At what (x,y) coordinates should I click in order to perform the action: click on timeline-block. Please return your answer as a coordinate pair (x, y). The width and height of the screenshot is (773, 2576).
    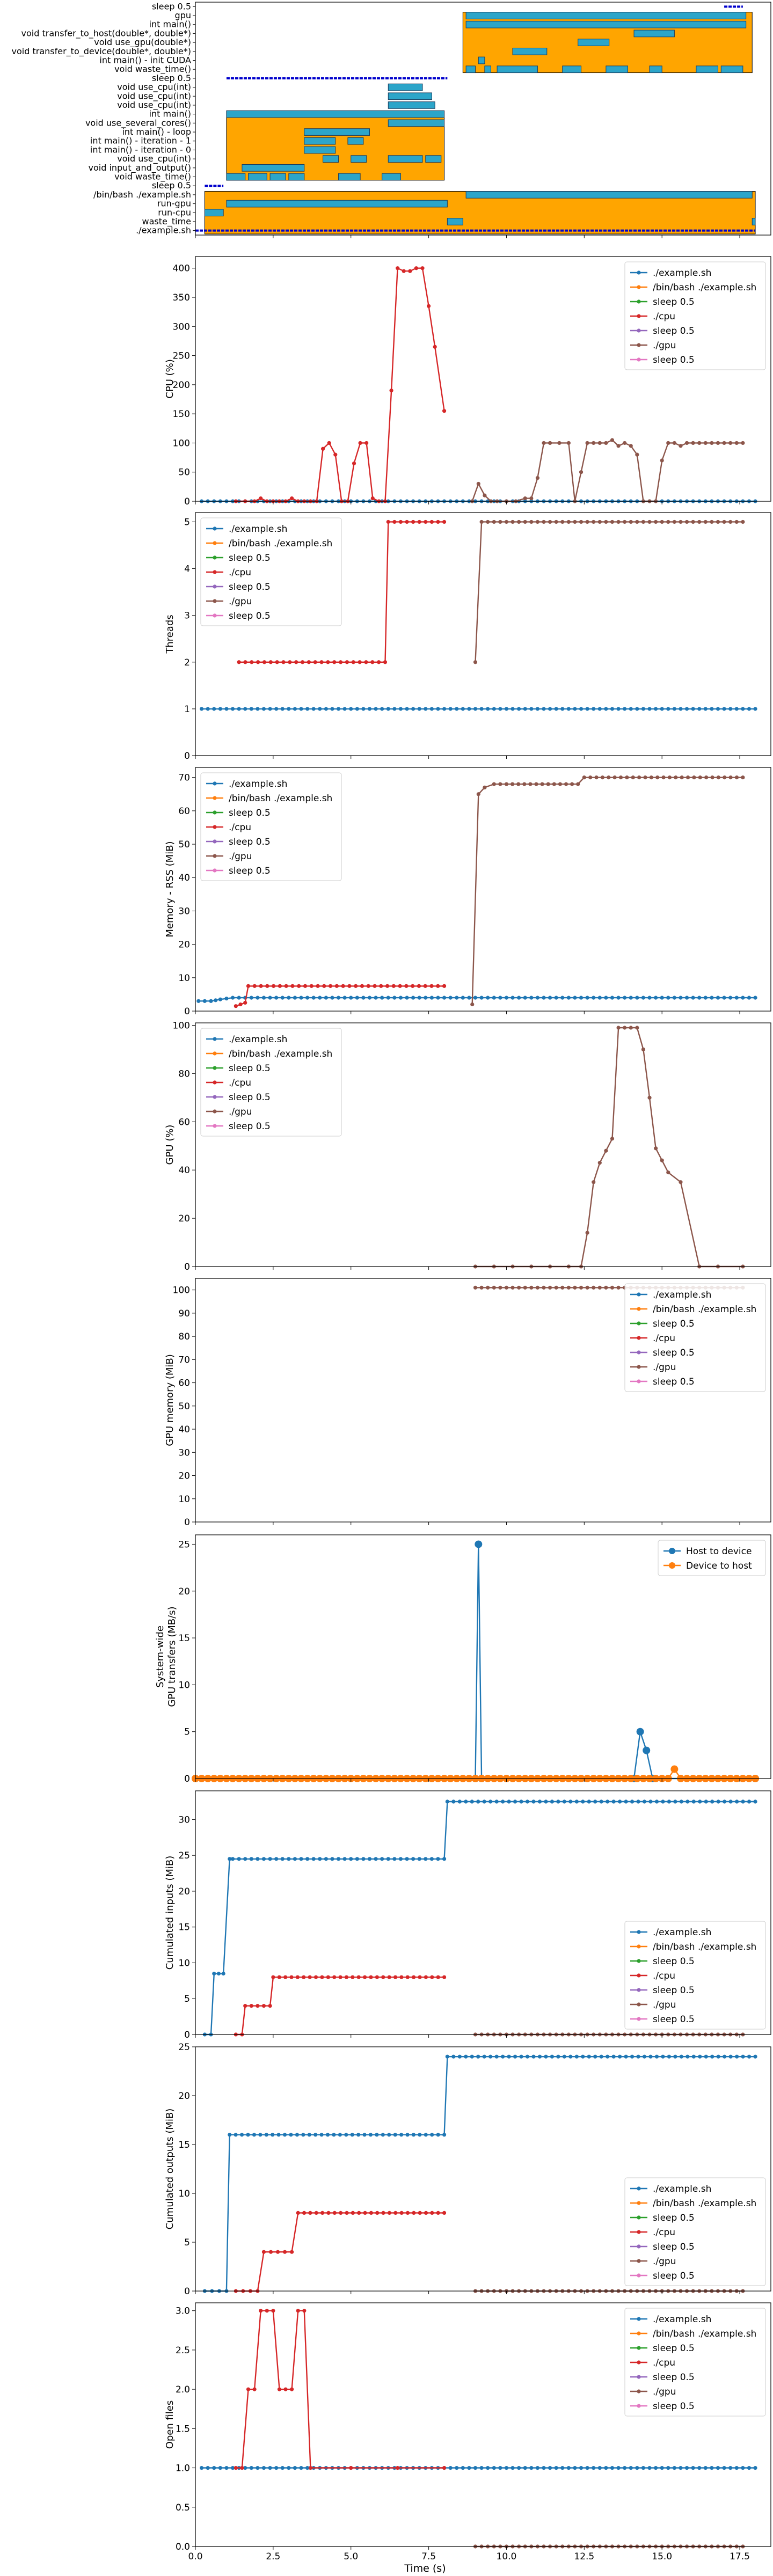
    Looking at the image, I should click on (480, 213).